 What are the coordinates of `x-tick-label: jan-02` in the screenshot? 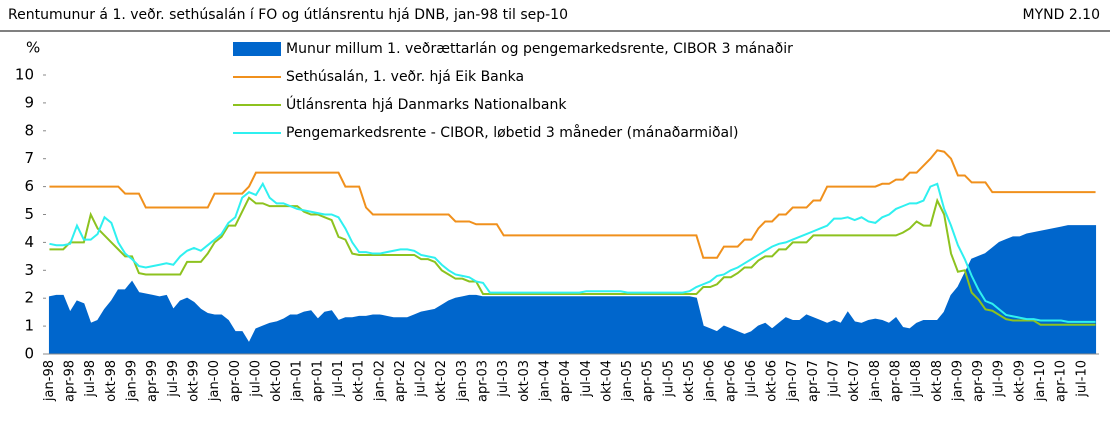 It's located at (379, 381).